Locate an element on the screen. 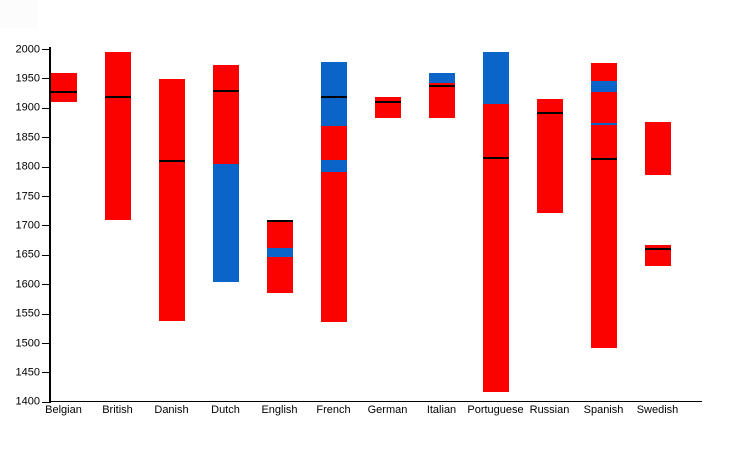  y-tick-label: 1900 is located at coordinates (27, 107).